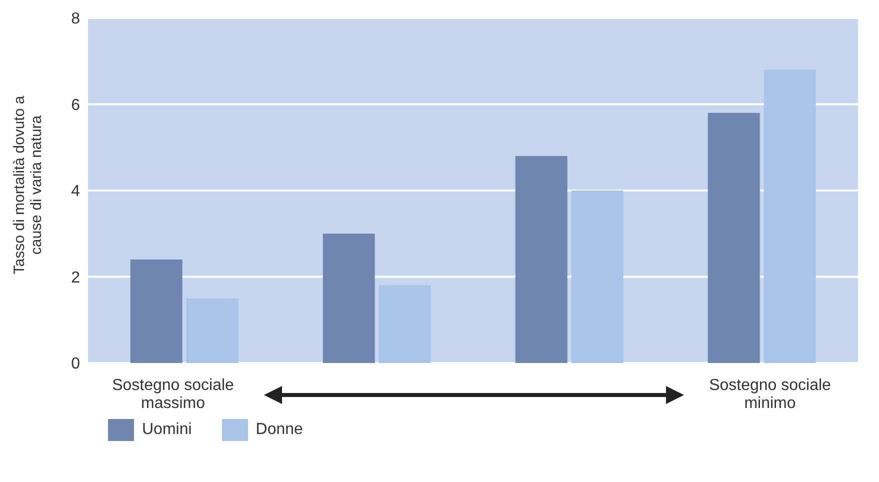 Image resolution: width=879 pixels, height=482 pixels. I want to click on text: Sostegno sociale massimo, so click(173, 395).